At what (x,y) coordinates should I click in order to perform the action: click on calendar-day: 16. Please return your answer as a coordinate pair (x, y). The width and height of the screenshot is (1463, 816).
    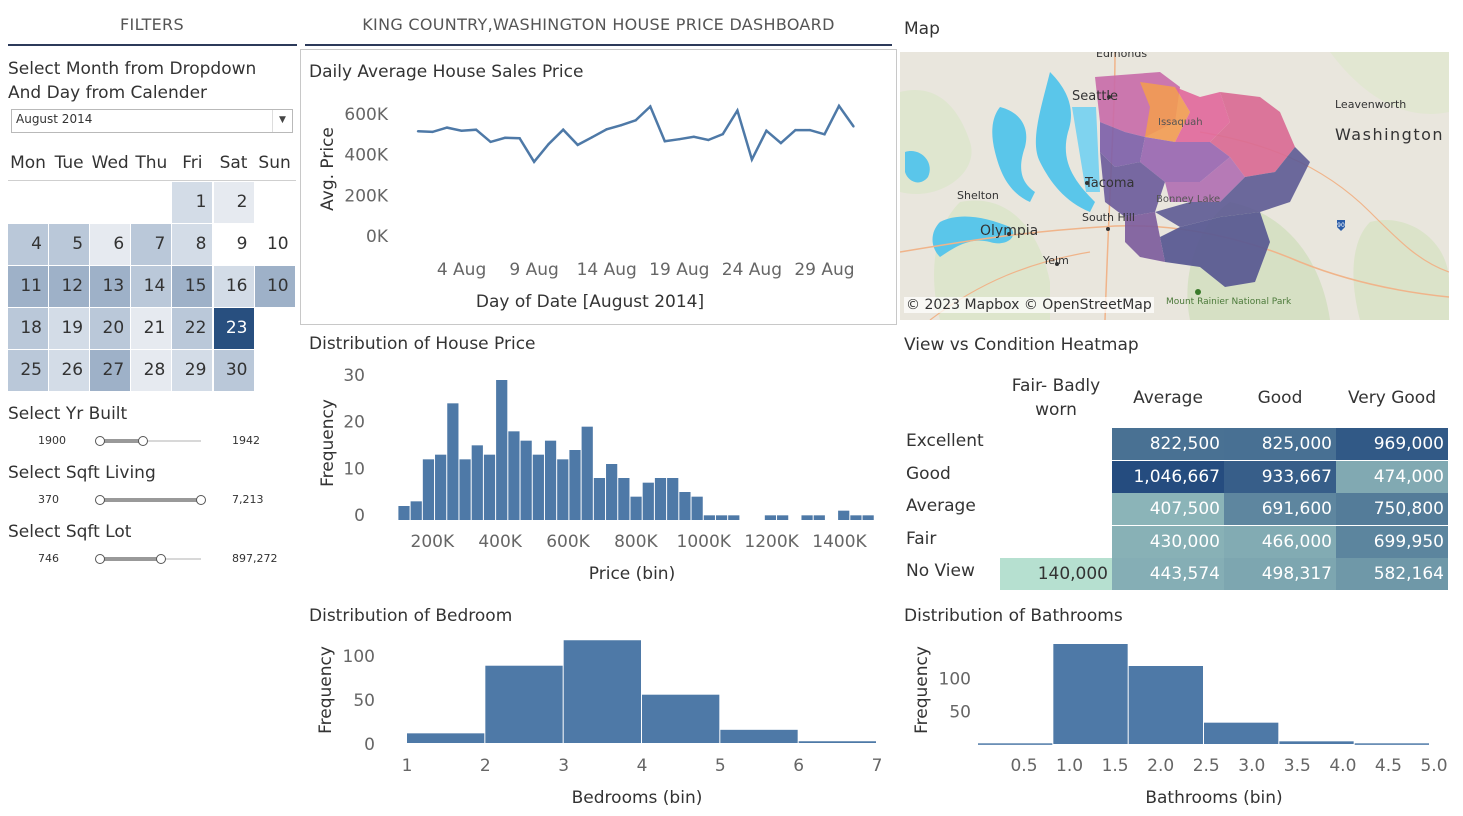
    Looking at the image, I should click on (233, 286).